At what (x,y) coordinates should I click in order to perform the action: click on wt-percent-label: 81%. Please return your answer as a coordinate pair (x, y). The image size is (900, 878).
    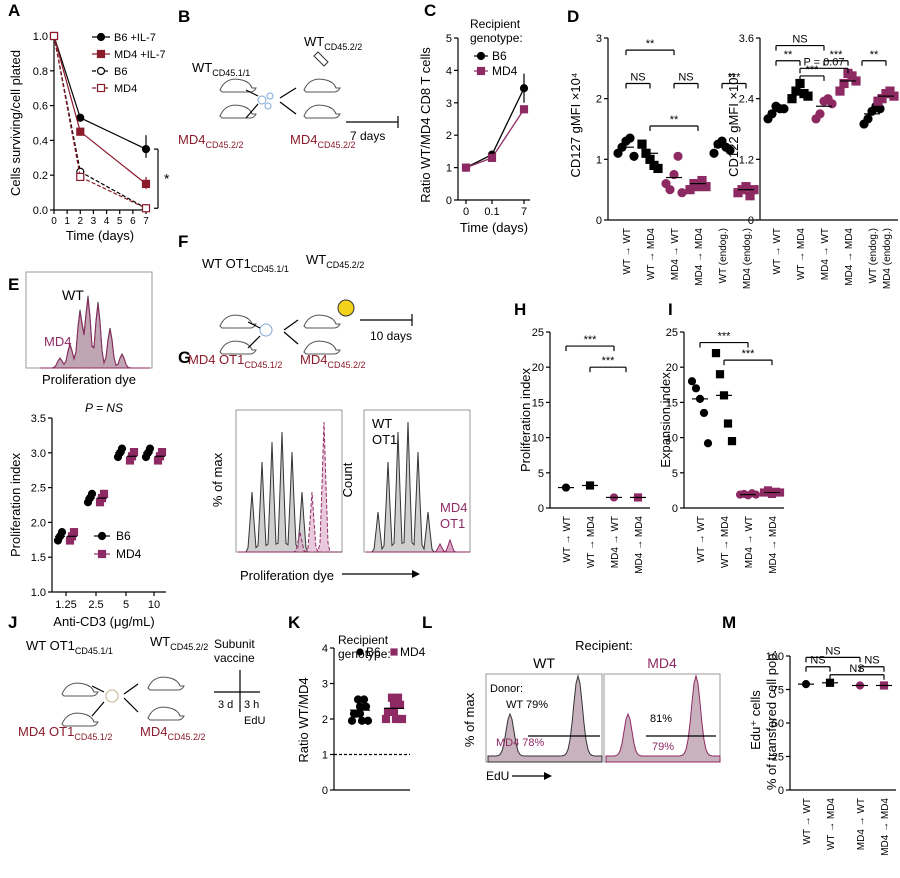
    Looking at the image, I should click on (661, 719).